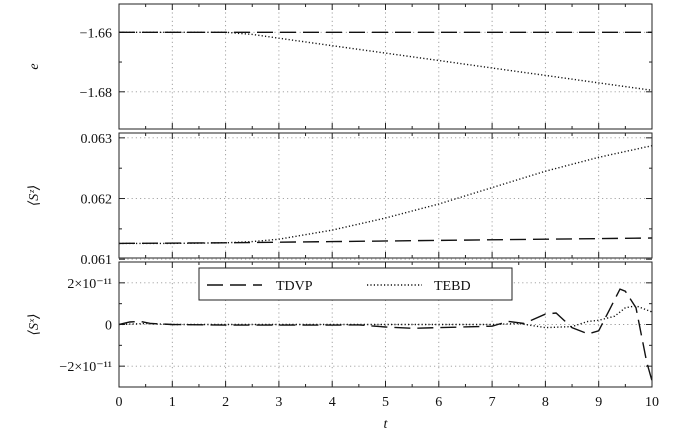 The width and height of the screenshot is (681, 435). Describe the element at coordinates (89, 284) in the screenshot. I see `y-tick-label: 2×10⁻¹¹` at that location.